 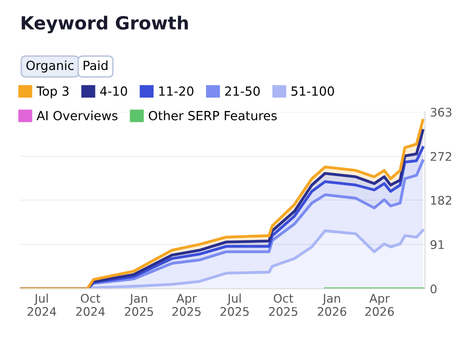 What do you see at coordinates (90, 305) in the screenshot?
I see `x-tick-label: Oct 2024` at bounding box center [90, 305].